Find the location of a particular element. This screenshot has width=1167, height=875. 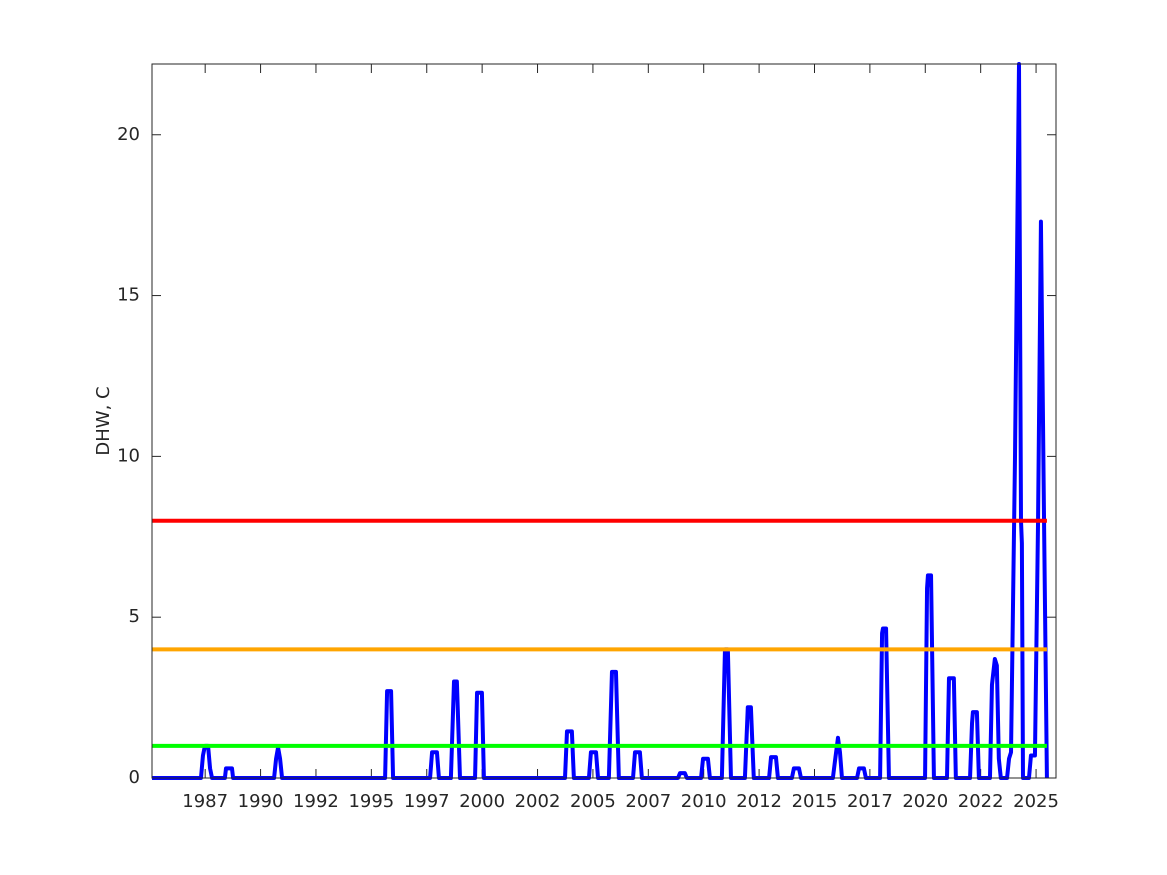

x-tick-label: 2007 is located at coordinates (648, 801).